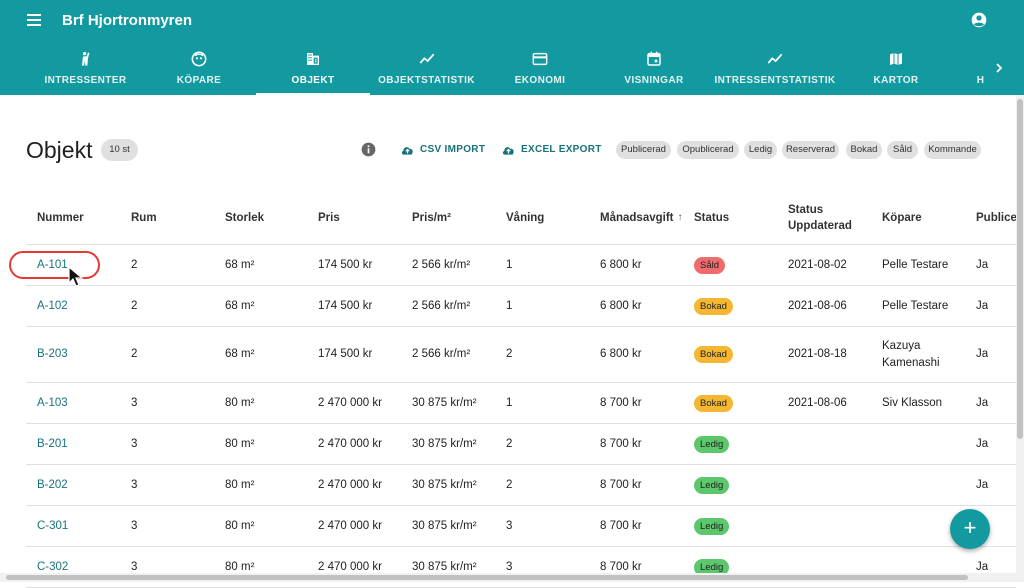 This screenshot has height=588, width=1024. I want to click on cell-nummer: A-102, so click(52, 305).